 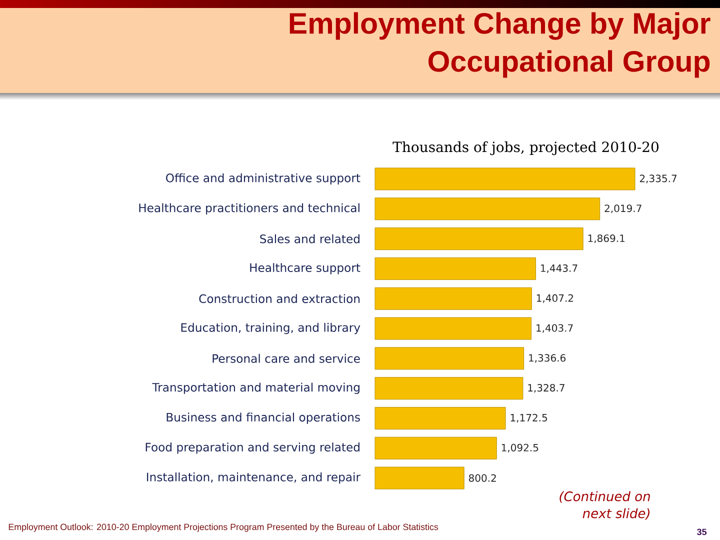 What do you see at coordinates (559, 268) in the screenshot?
I see `data-label: 1,443.7` at bounding box center [559, 268].